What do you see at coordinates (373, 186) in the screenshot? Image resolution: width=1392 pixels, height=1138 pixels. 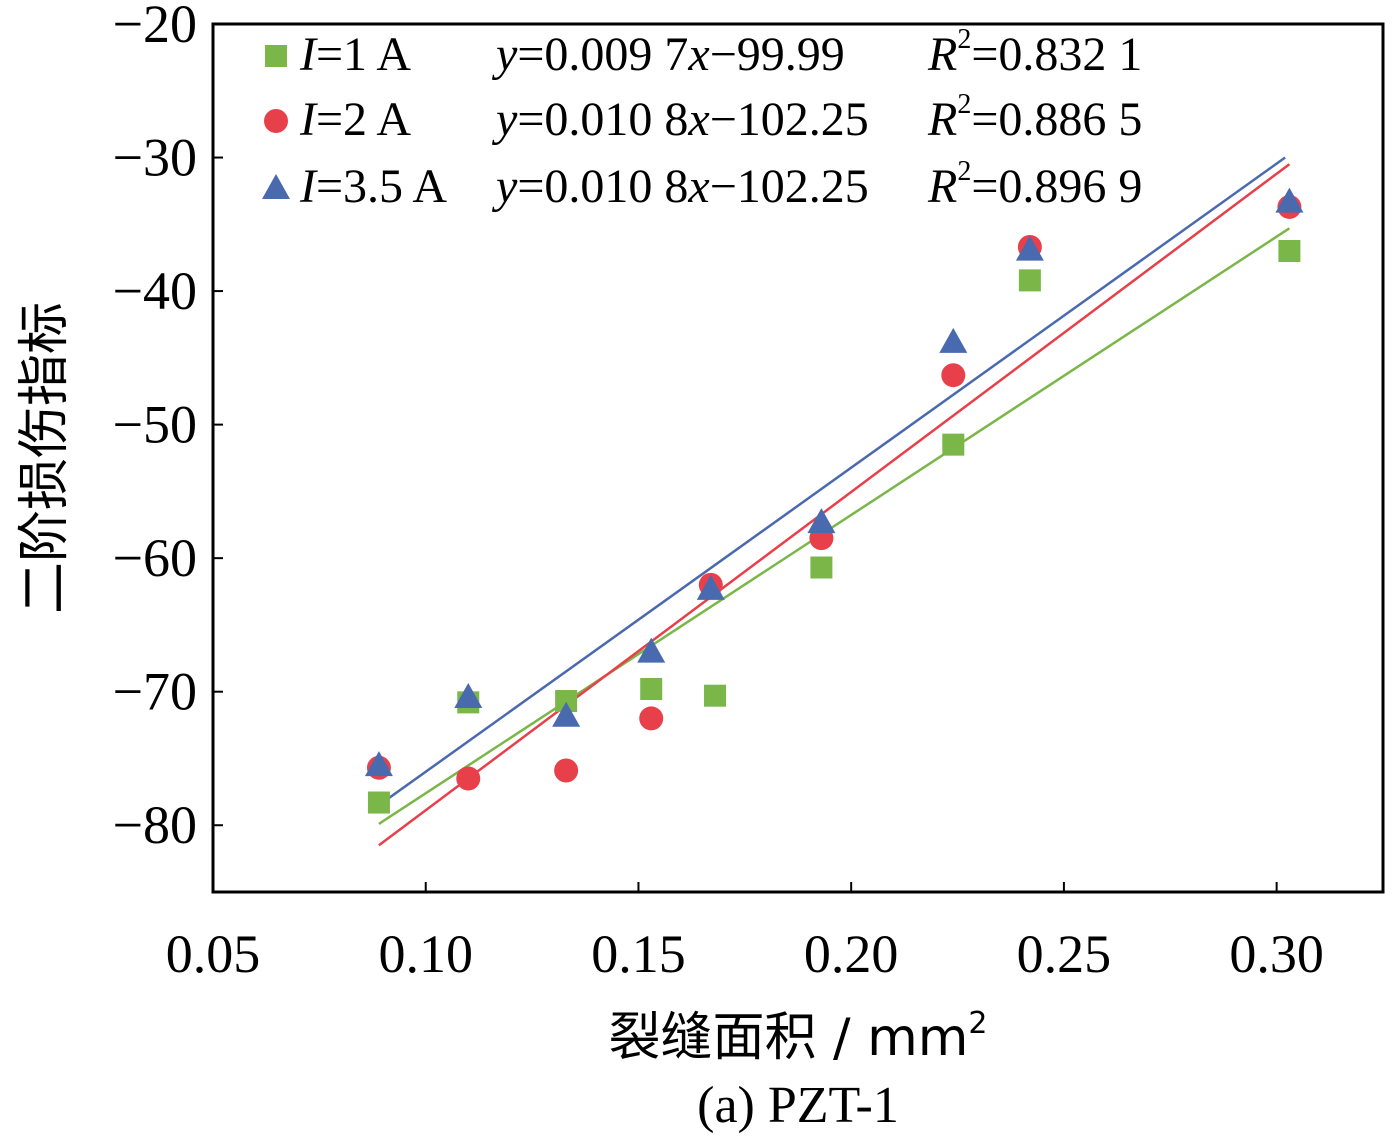 I see `legend-label: I=3.5 A` at bounding box center [373, 186].